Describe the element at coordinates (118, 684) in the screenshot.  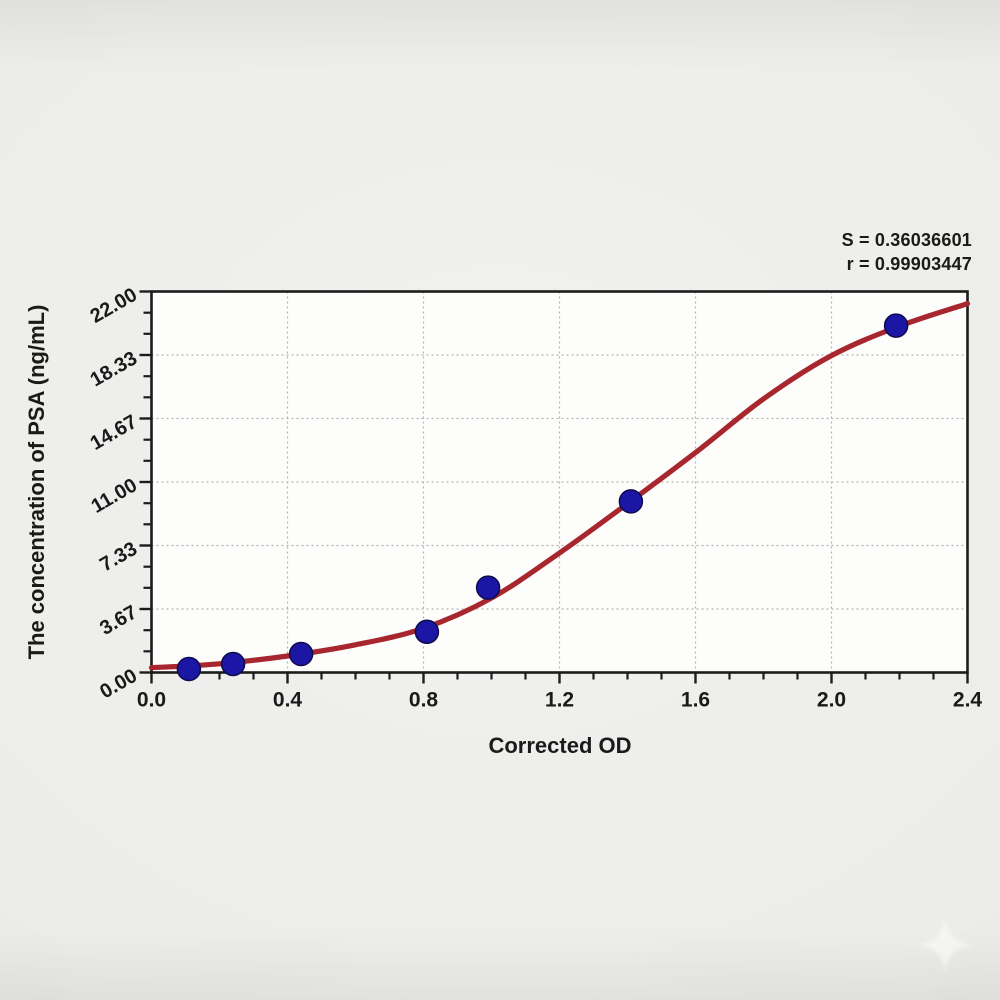
I see `y-tick-label: 0.00` at that location.